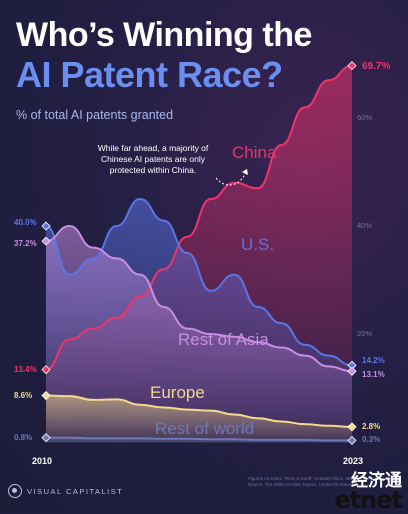  What do you see at coordinates (376, 66) in the screenshot?
I see `end-label-china: 69.7%` at bounding box center [376, 66].